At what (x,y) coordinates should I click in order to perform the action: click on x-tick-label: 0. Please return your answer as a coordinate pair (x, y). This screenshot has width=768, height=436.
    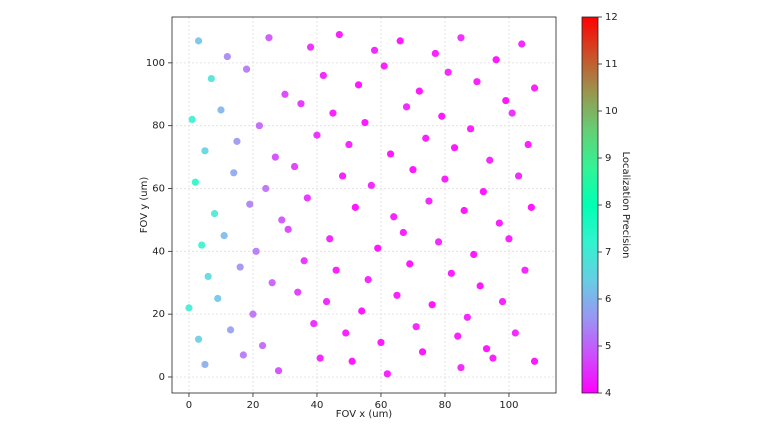
    Looking at the image, I should click on (189, 405).